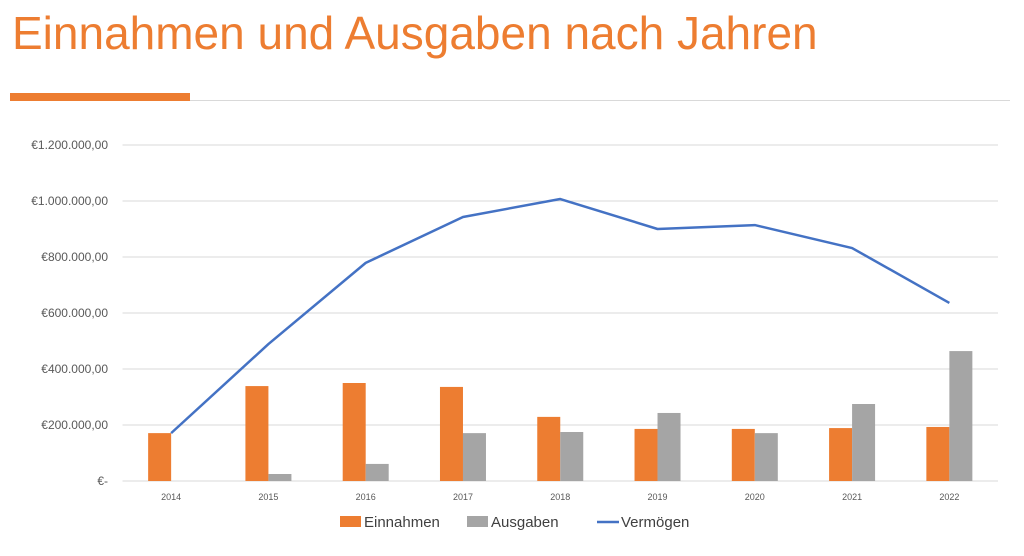  Describe the element at coordinates (755, 497) in the screenshot. I see `x-tick-label: 2020` at that location.